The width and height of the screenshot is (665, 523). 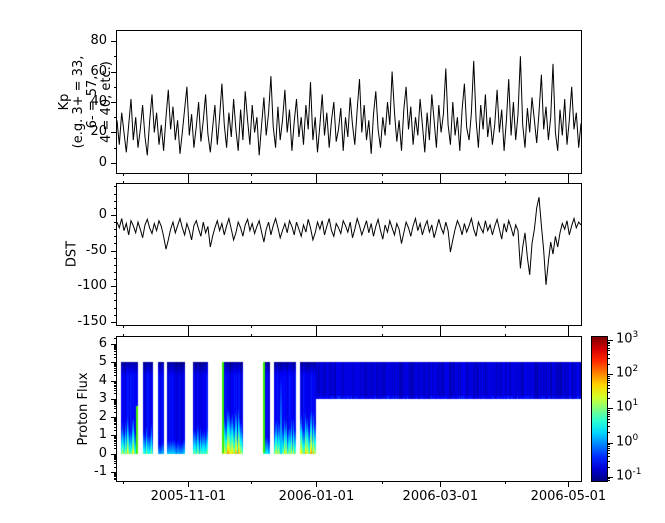 I want to click on y-tick-label: 60, so click(x=98, y=71).